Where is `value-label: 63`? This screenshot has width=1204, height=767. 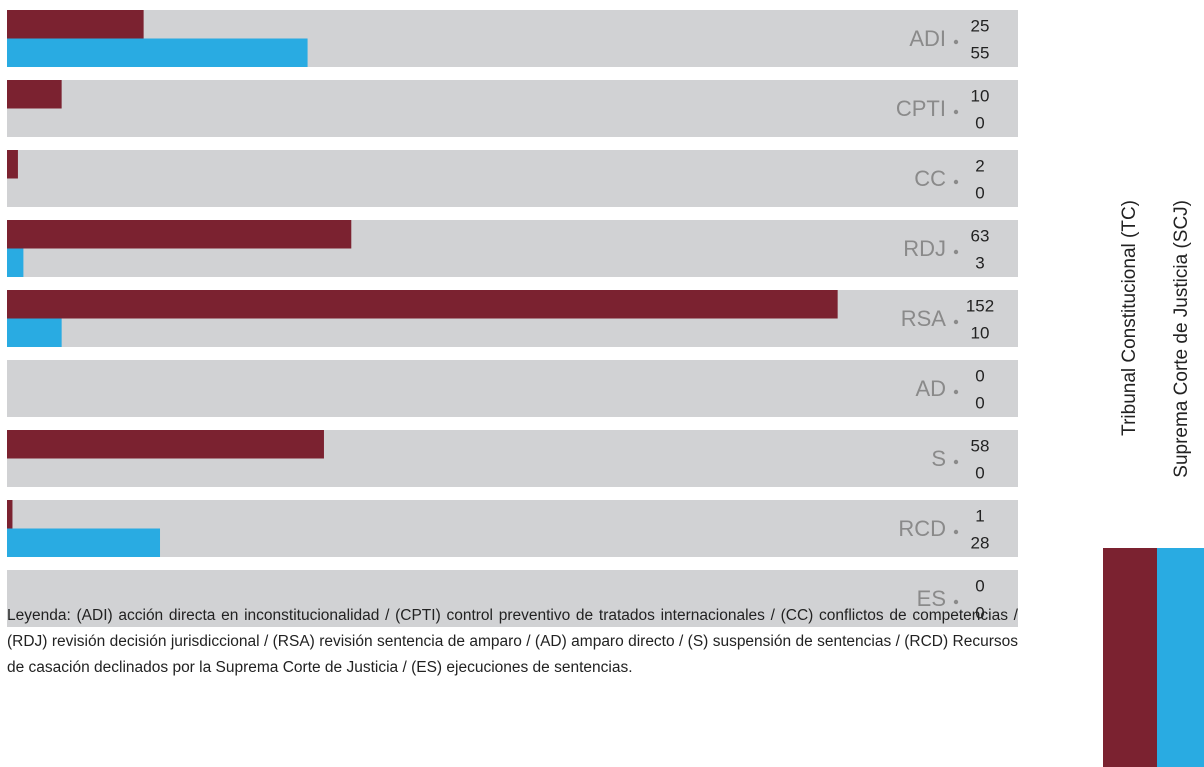
value-label: 63 is located at coordinates (980, 235).